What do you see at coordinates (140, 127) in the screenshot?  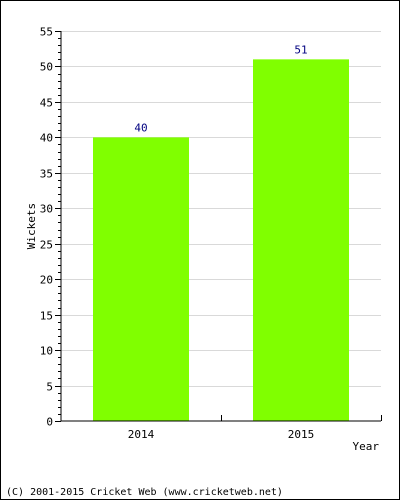 I see `bar-value-label: 40` at bounding box center [140, 127].